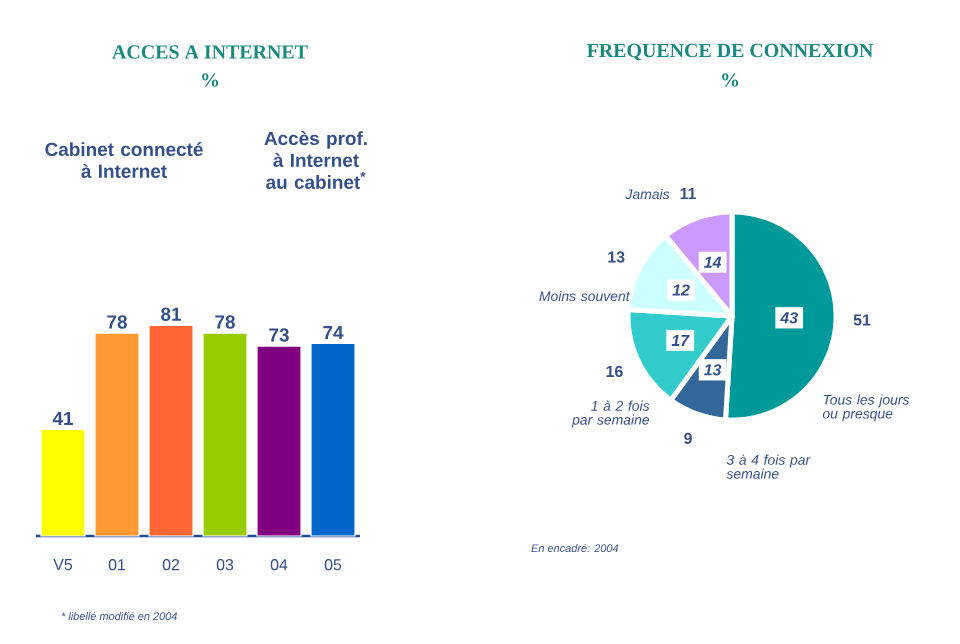  What do you see at coordinates (210, 52) in the screenshot?
I see `chart-title: ACCES A INTERNET` at bounding box center [210, 52].